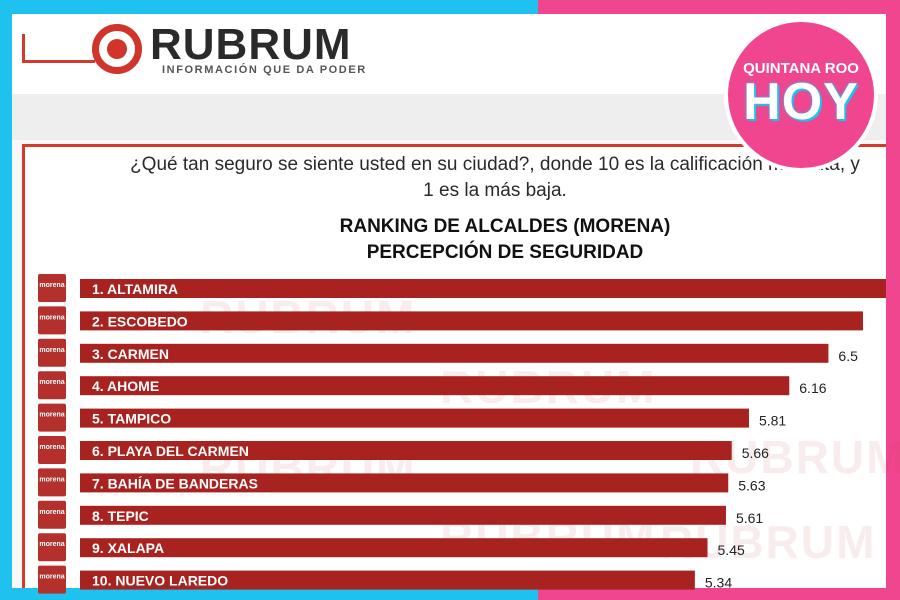 The height and width of the screenshot is (600, 900). Describe the element at coordinates (251, 44) in the screenshot. I see `logo-text: RUBRUM` at that location.